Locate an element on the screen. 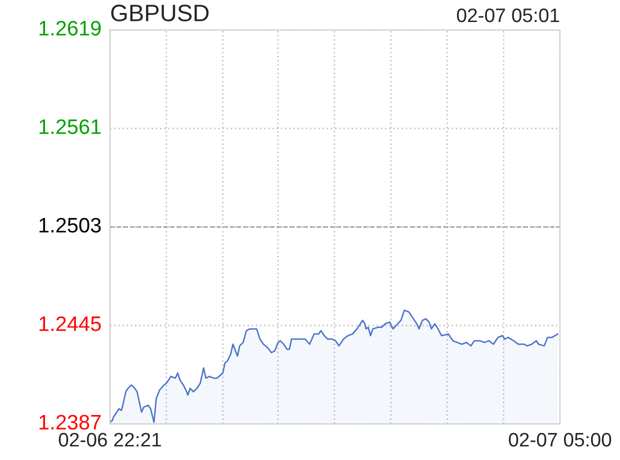  x-tick-label: 02-07 05:00 is located at coordinates (560, 439).